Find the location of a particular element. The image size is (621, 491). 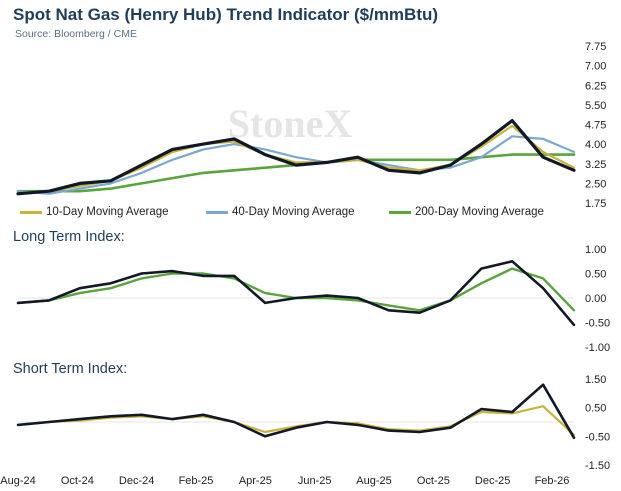

series-0-line-long-term is located at coordinates (296, 293).